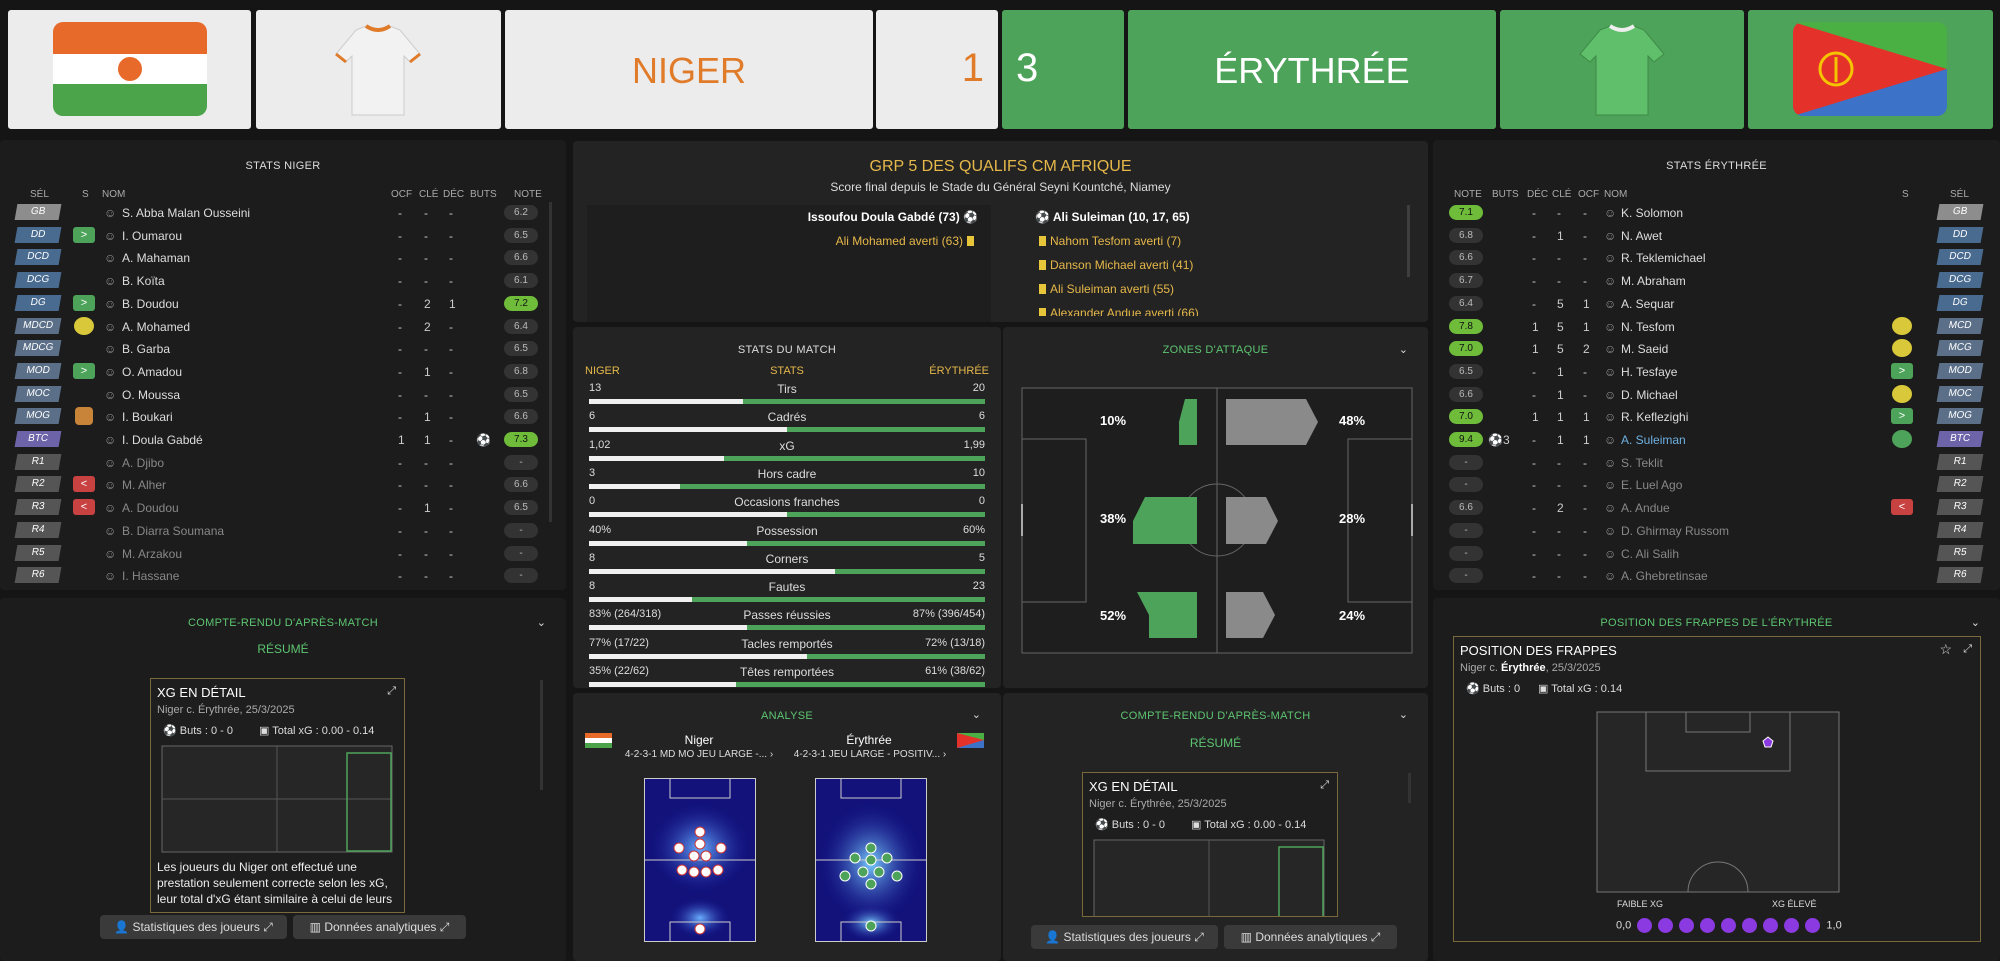 This screenshot has width=2000, height=961. I want to click on stat-dec: -, so click(1534, 553).